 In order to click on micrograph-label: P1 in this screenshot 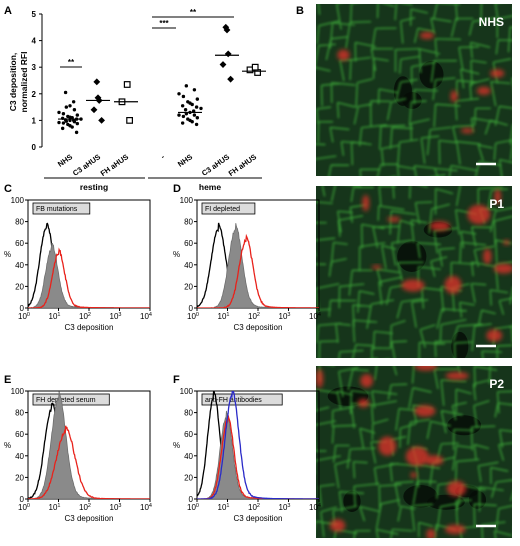, I will do `click(496, 204)`.